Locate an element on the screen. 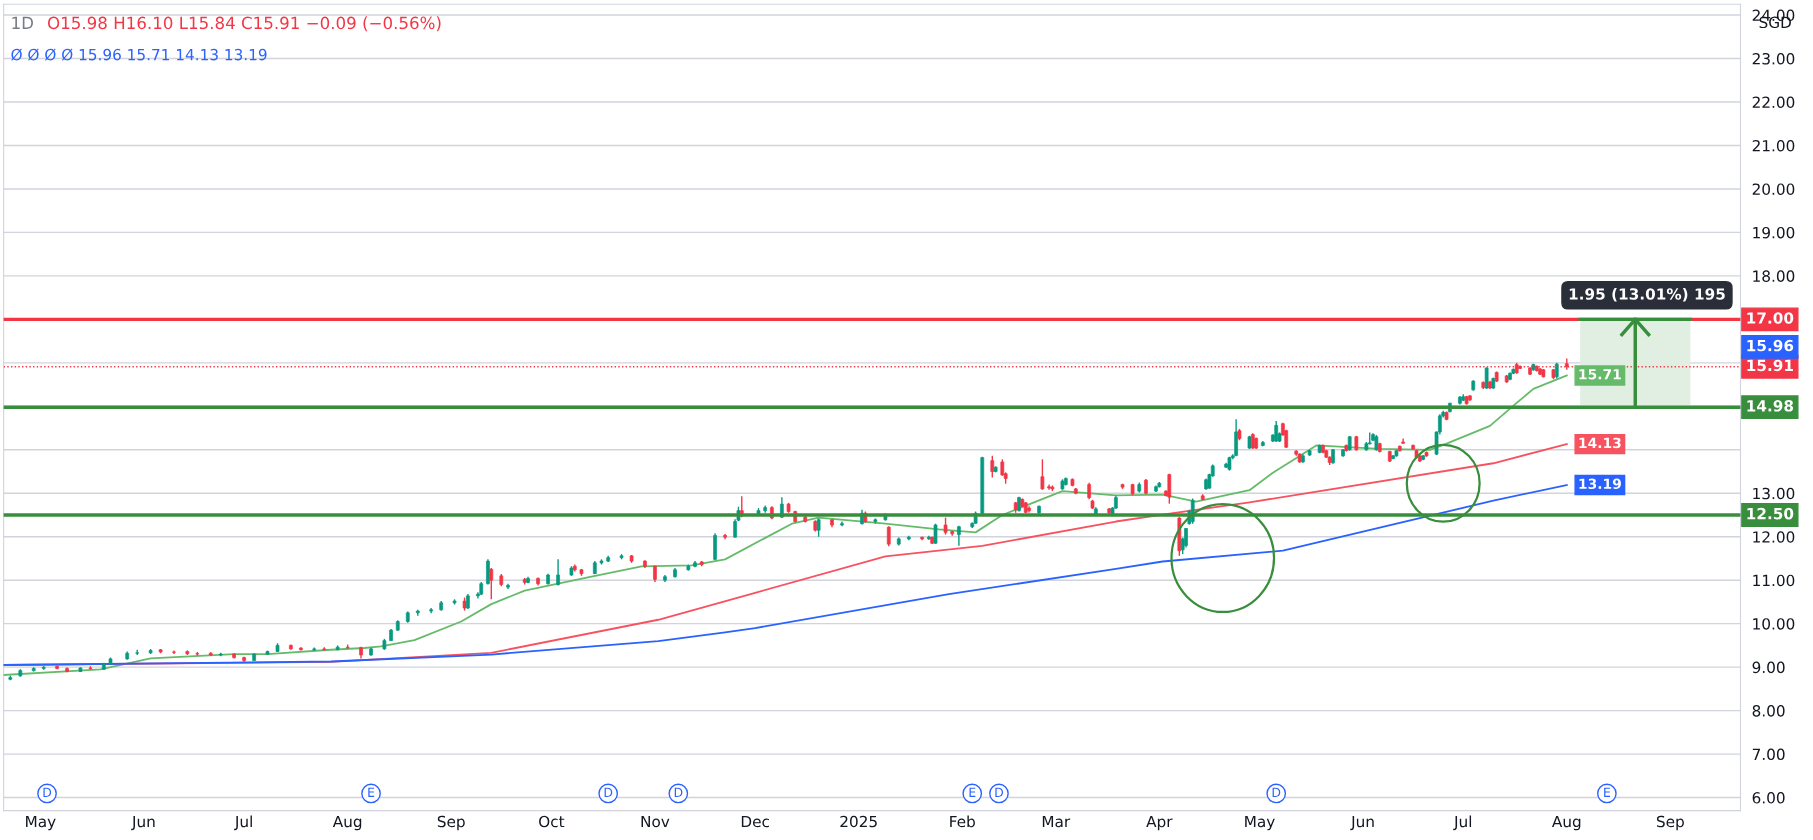 The height and width of the screenshot is (840, 1813). data-label: 15.71 is located at coordinates (1600, 374).